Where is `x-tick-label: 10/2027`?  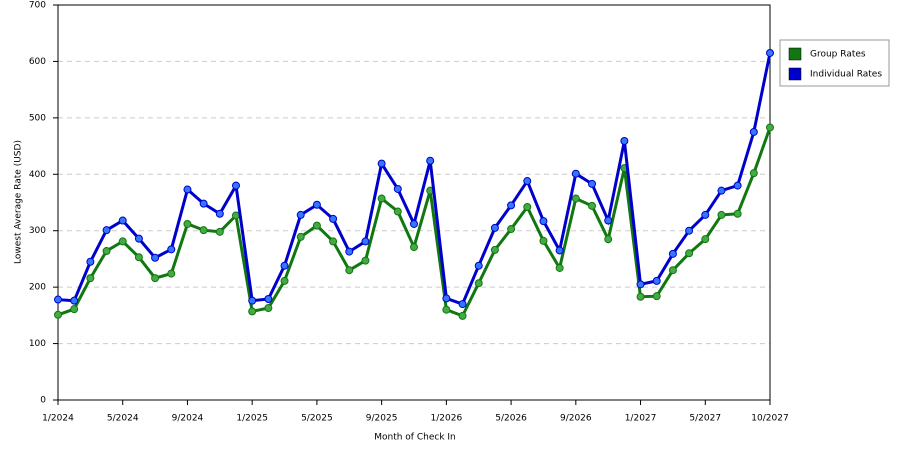 x-tick-label: 10/2027 is located at coordinates (769, 419).